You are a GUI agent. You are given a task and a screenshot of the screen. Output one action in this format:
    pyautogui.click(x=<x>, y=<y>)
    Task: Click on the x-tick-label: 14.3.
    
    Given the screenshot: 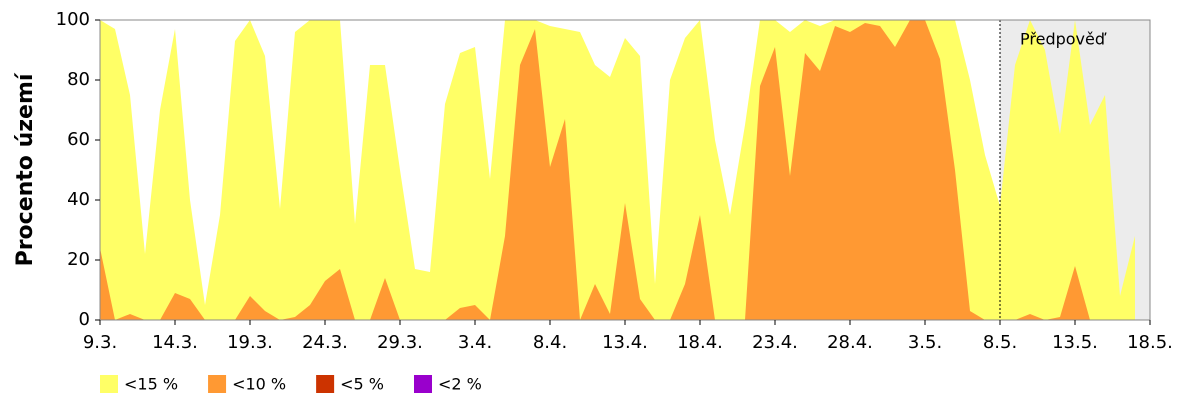 What is the action you would take?
    pyautogui.click(x=175, y=342)
    